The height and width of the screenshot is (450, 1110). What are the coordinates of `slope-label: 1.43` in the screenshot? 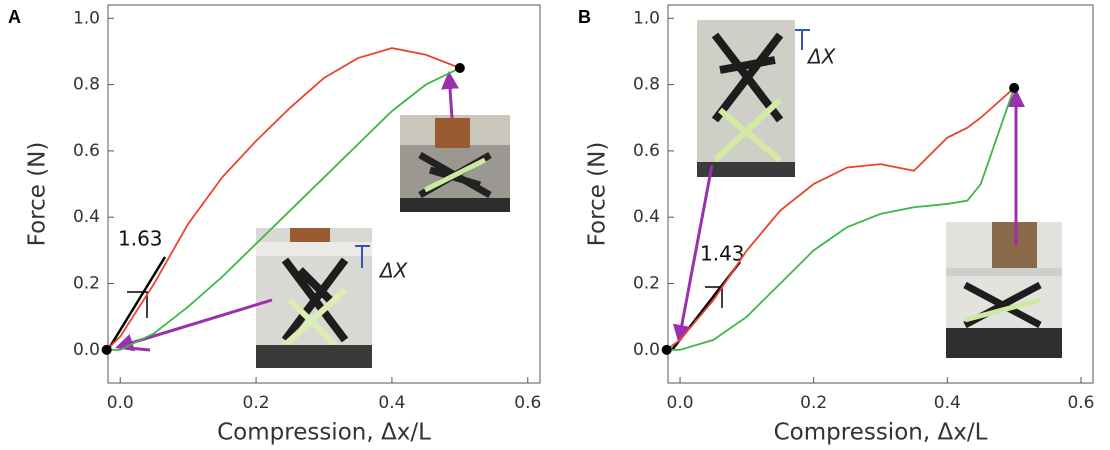 It's located at (722, 254).